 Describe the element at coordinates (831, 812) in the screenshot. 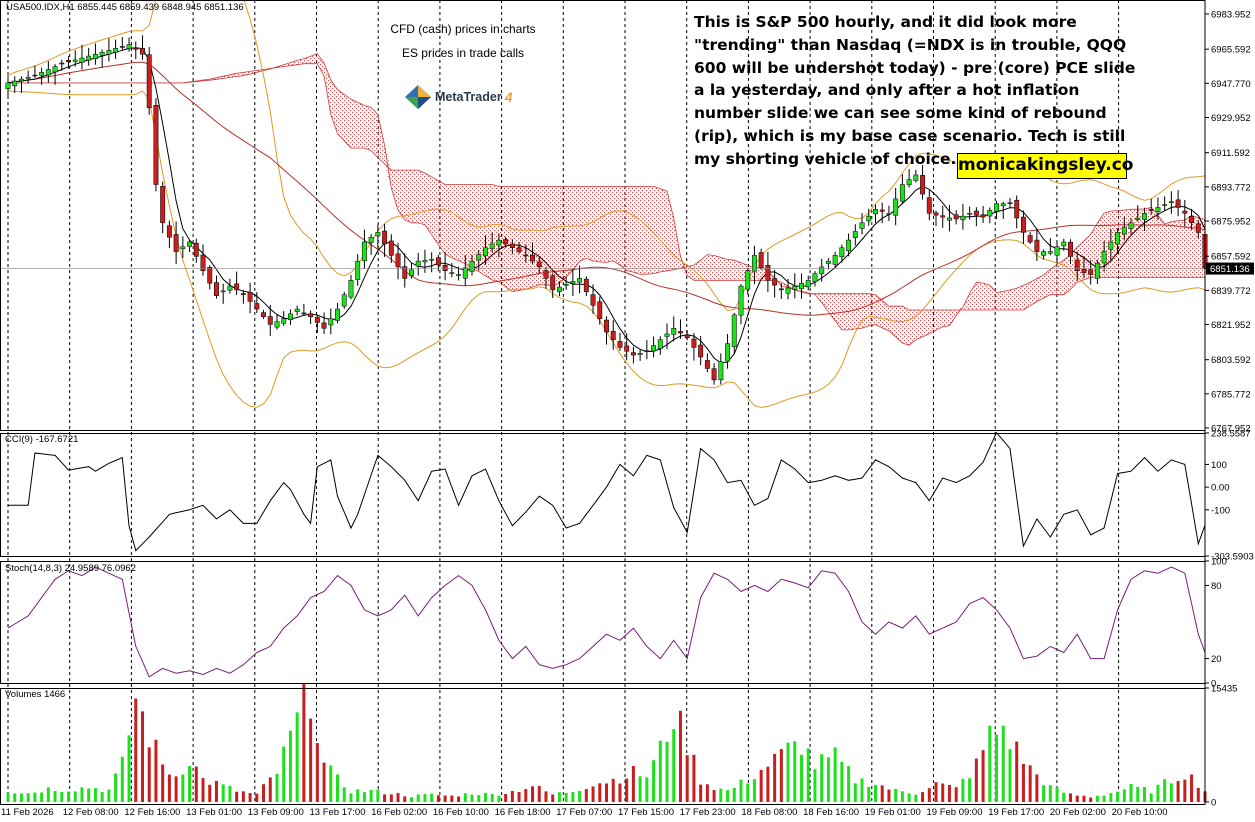

I see `x-tick-label: 18 Feb 16:00` at that location.